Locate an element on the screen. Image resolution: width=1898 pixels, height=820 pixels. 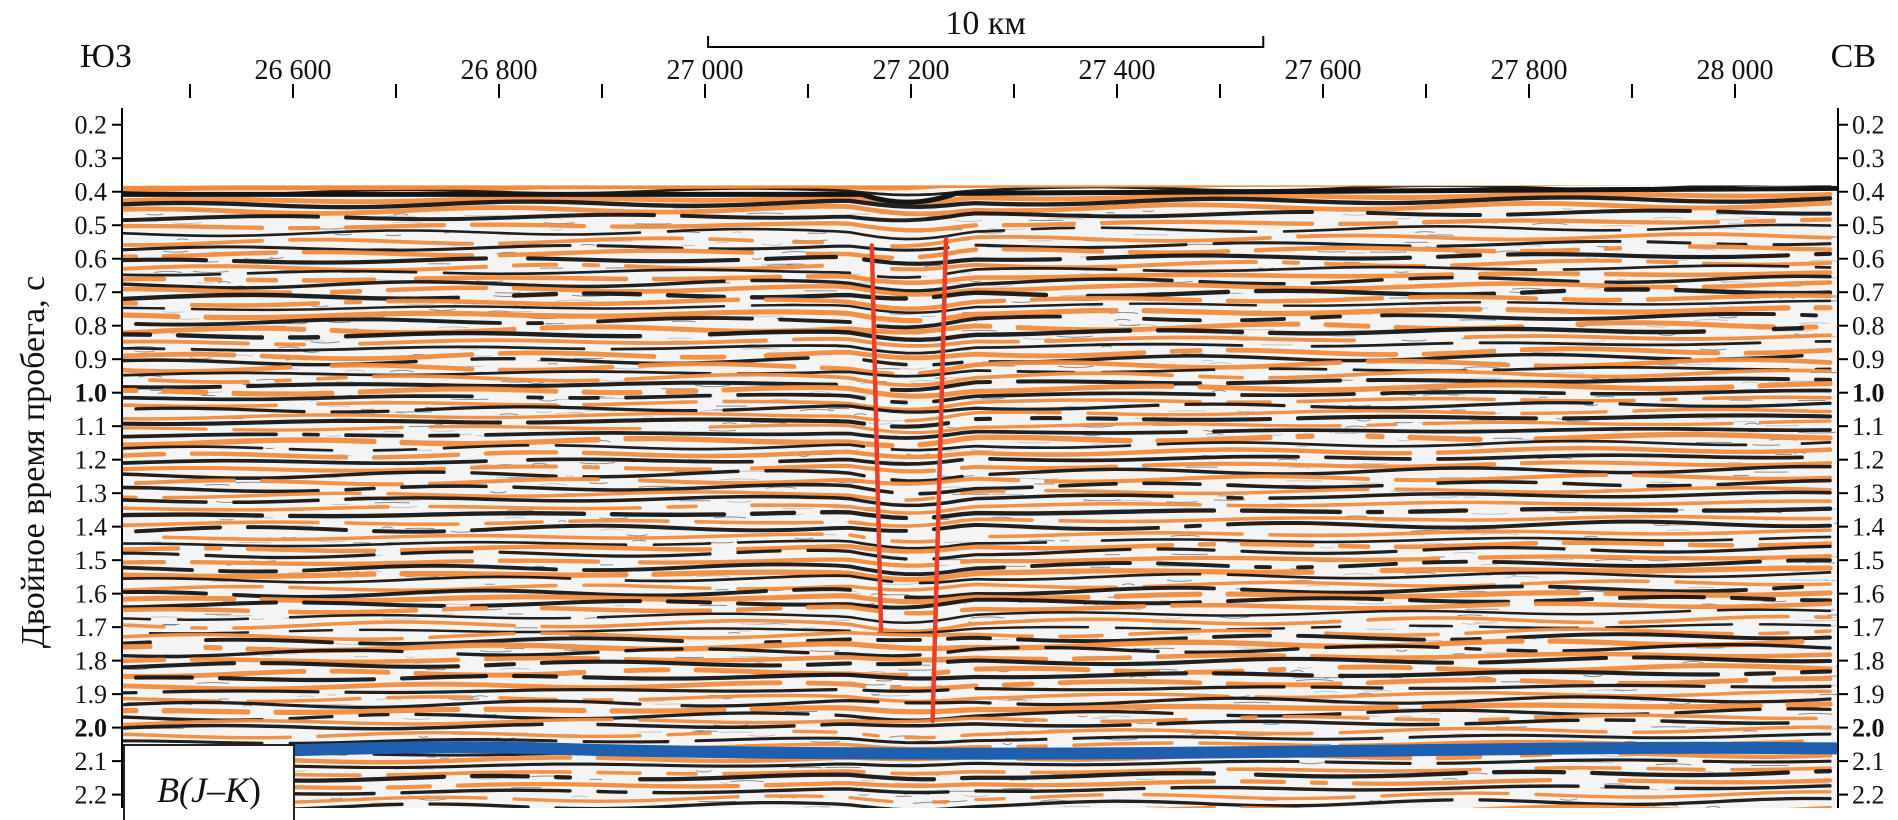
direction-label-northeast: СВ is located at coordinates (1853, 56).